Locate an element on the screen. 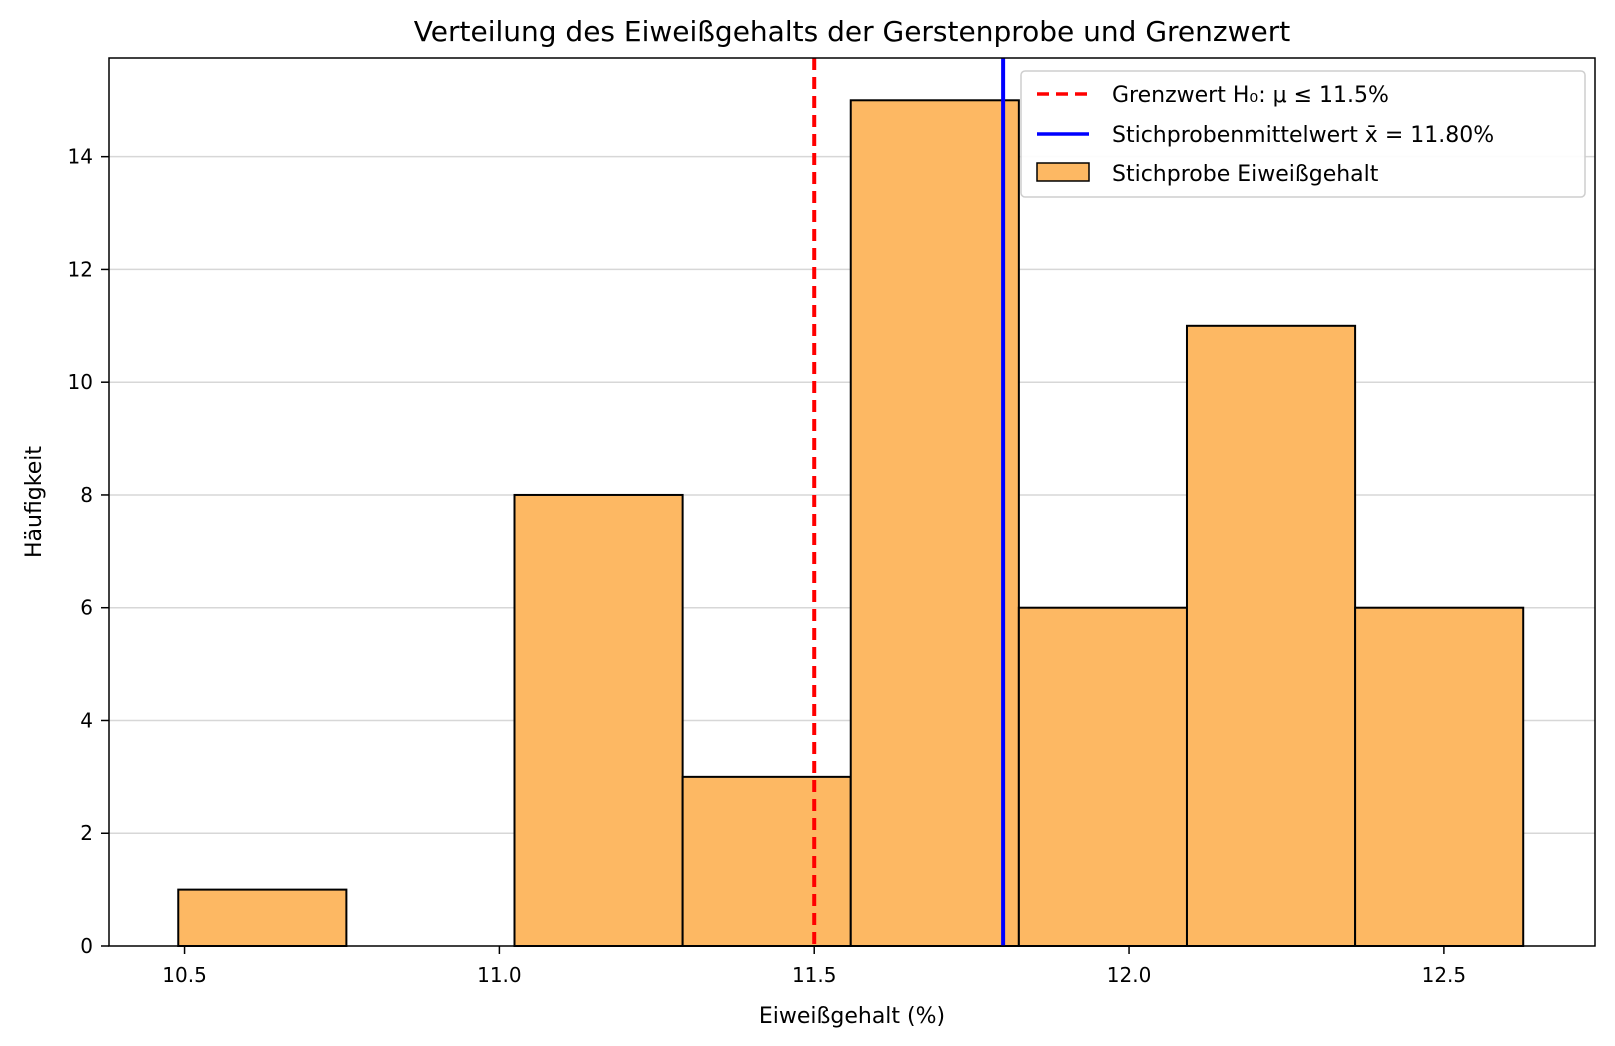  x-tick-label-4: 12.5 is located at coordinates (1444, 975).